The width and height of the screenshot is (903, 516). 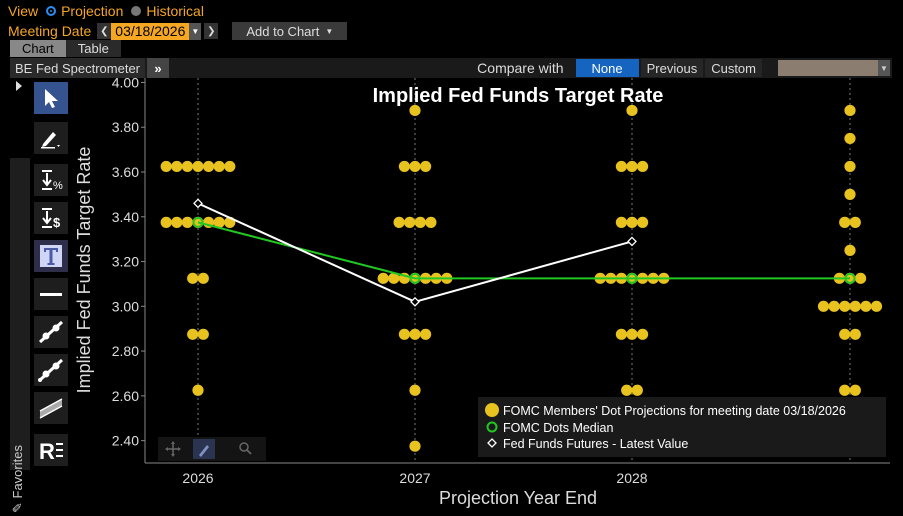 I want to click on regression-r-icon: R, so click(x=51, y=451).